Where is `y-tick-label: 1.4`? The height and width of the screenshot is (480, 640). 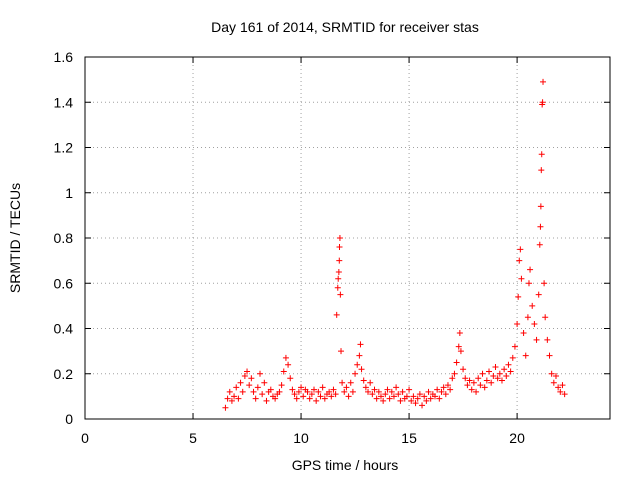 y-tick-label: 1.4 is located at coordinates (64, 102).